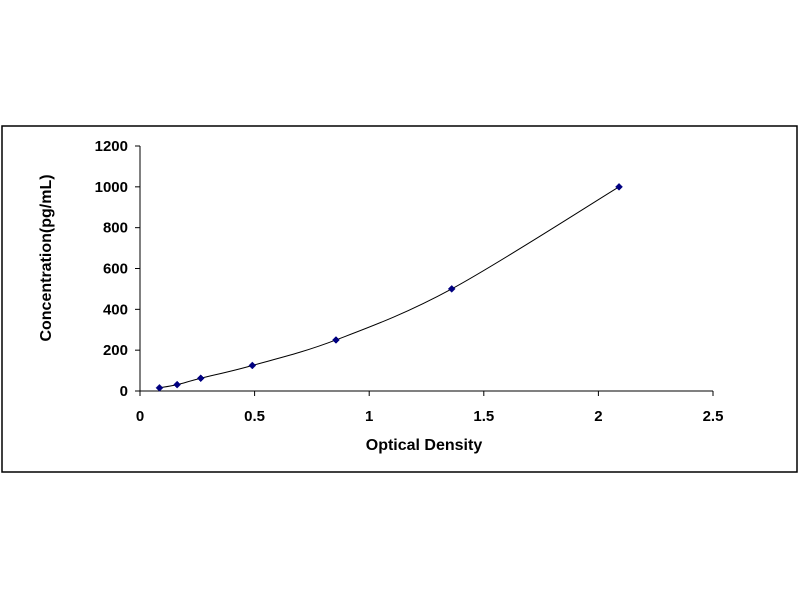 Image resolution: width=800 pixels, height=600 pixels. I want to click on y-tick-label: 600, so click(115, 269).